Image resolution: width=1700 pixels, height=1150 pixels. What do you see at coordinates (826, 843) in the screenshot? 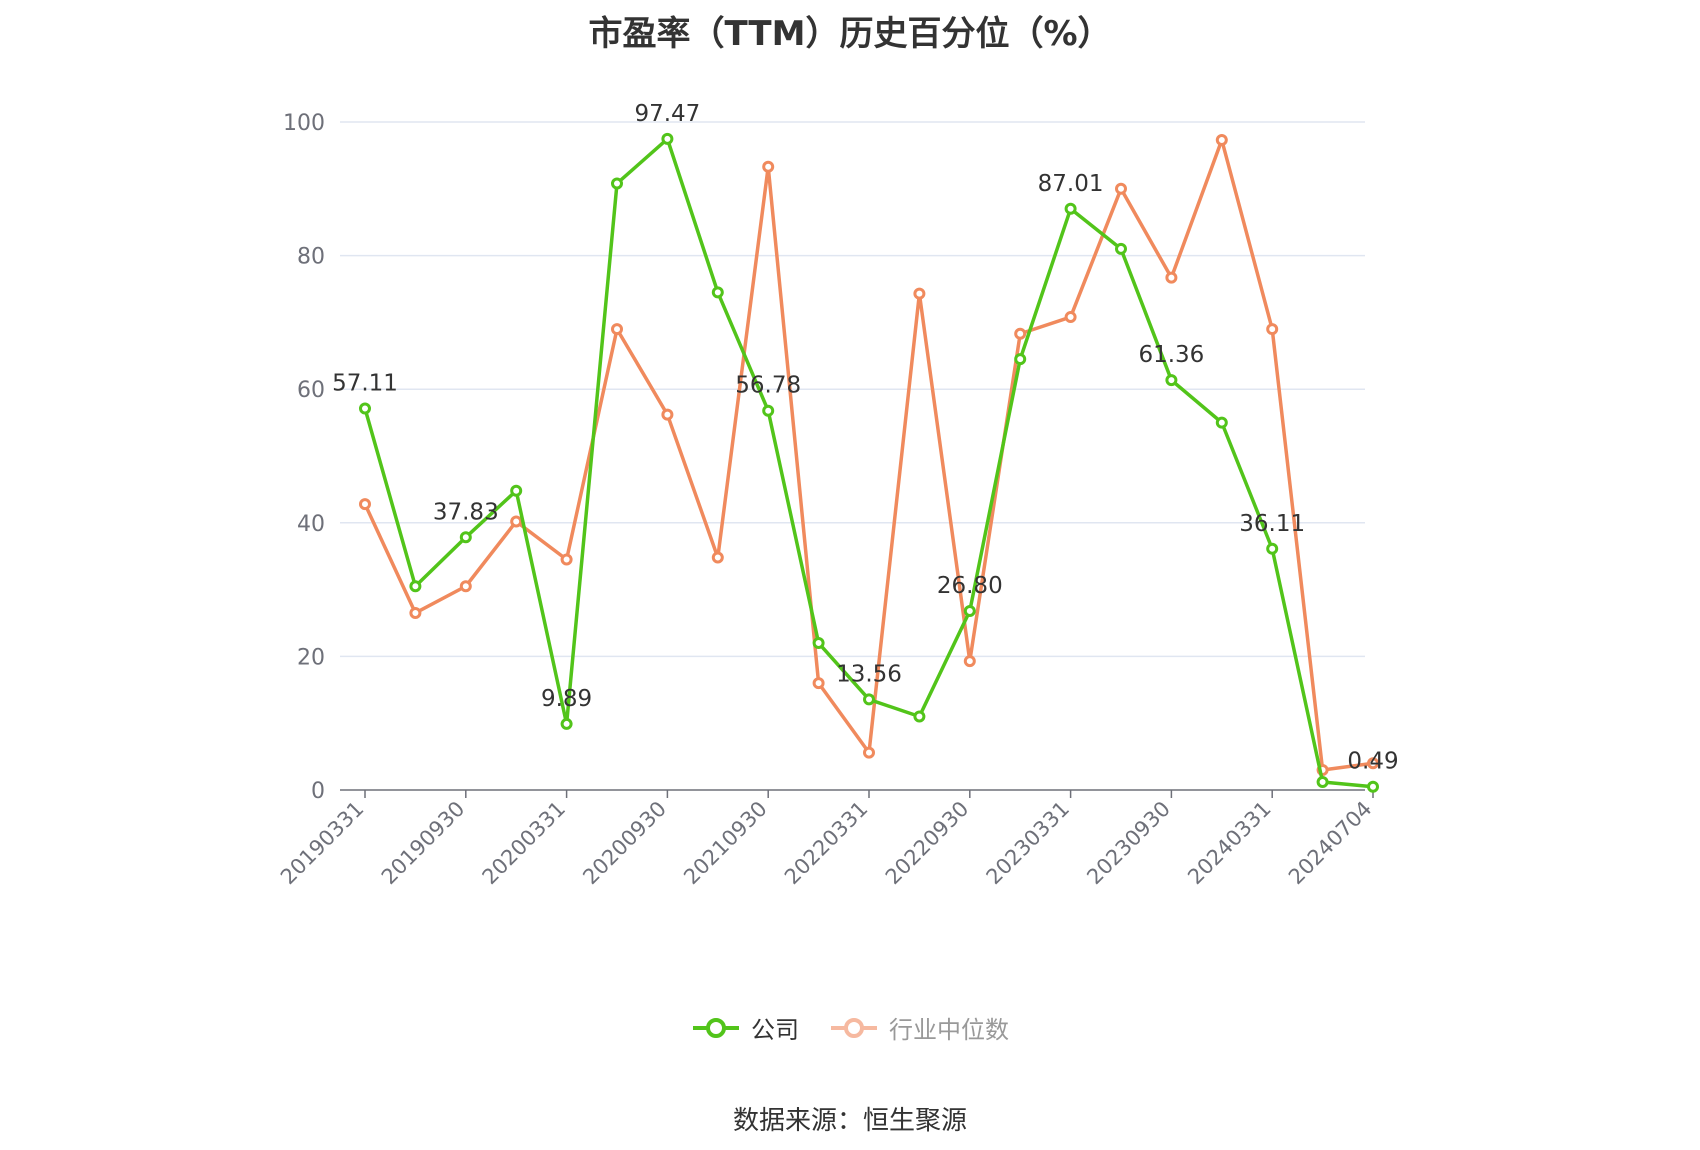
I see `x-tick-label: 20220331` at bounding box center [826, 843].